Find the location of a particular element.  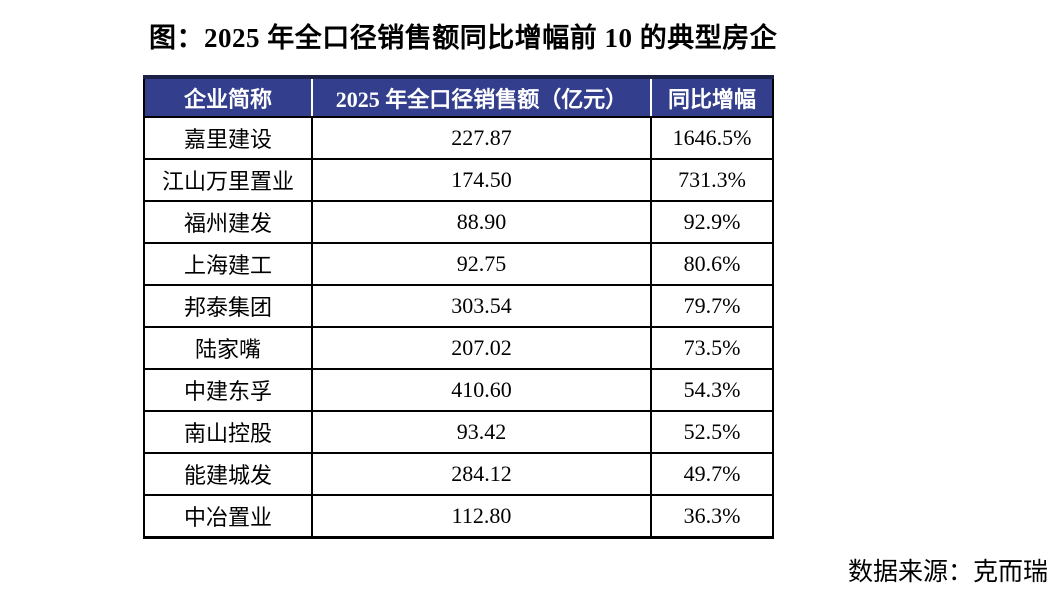

cell-growth: 79.7% is located at coordinates (712, 306).